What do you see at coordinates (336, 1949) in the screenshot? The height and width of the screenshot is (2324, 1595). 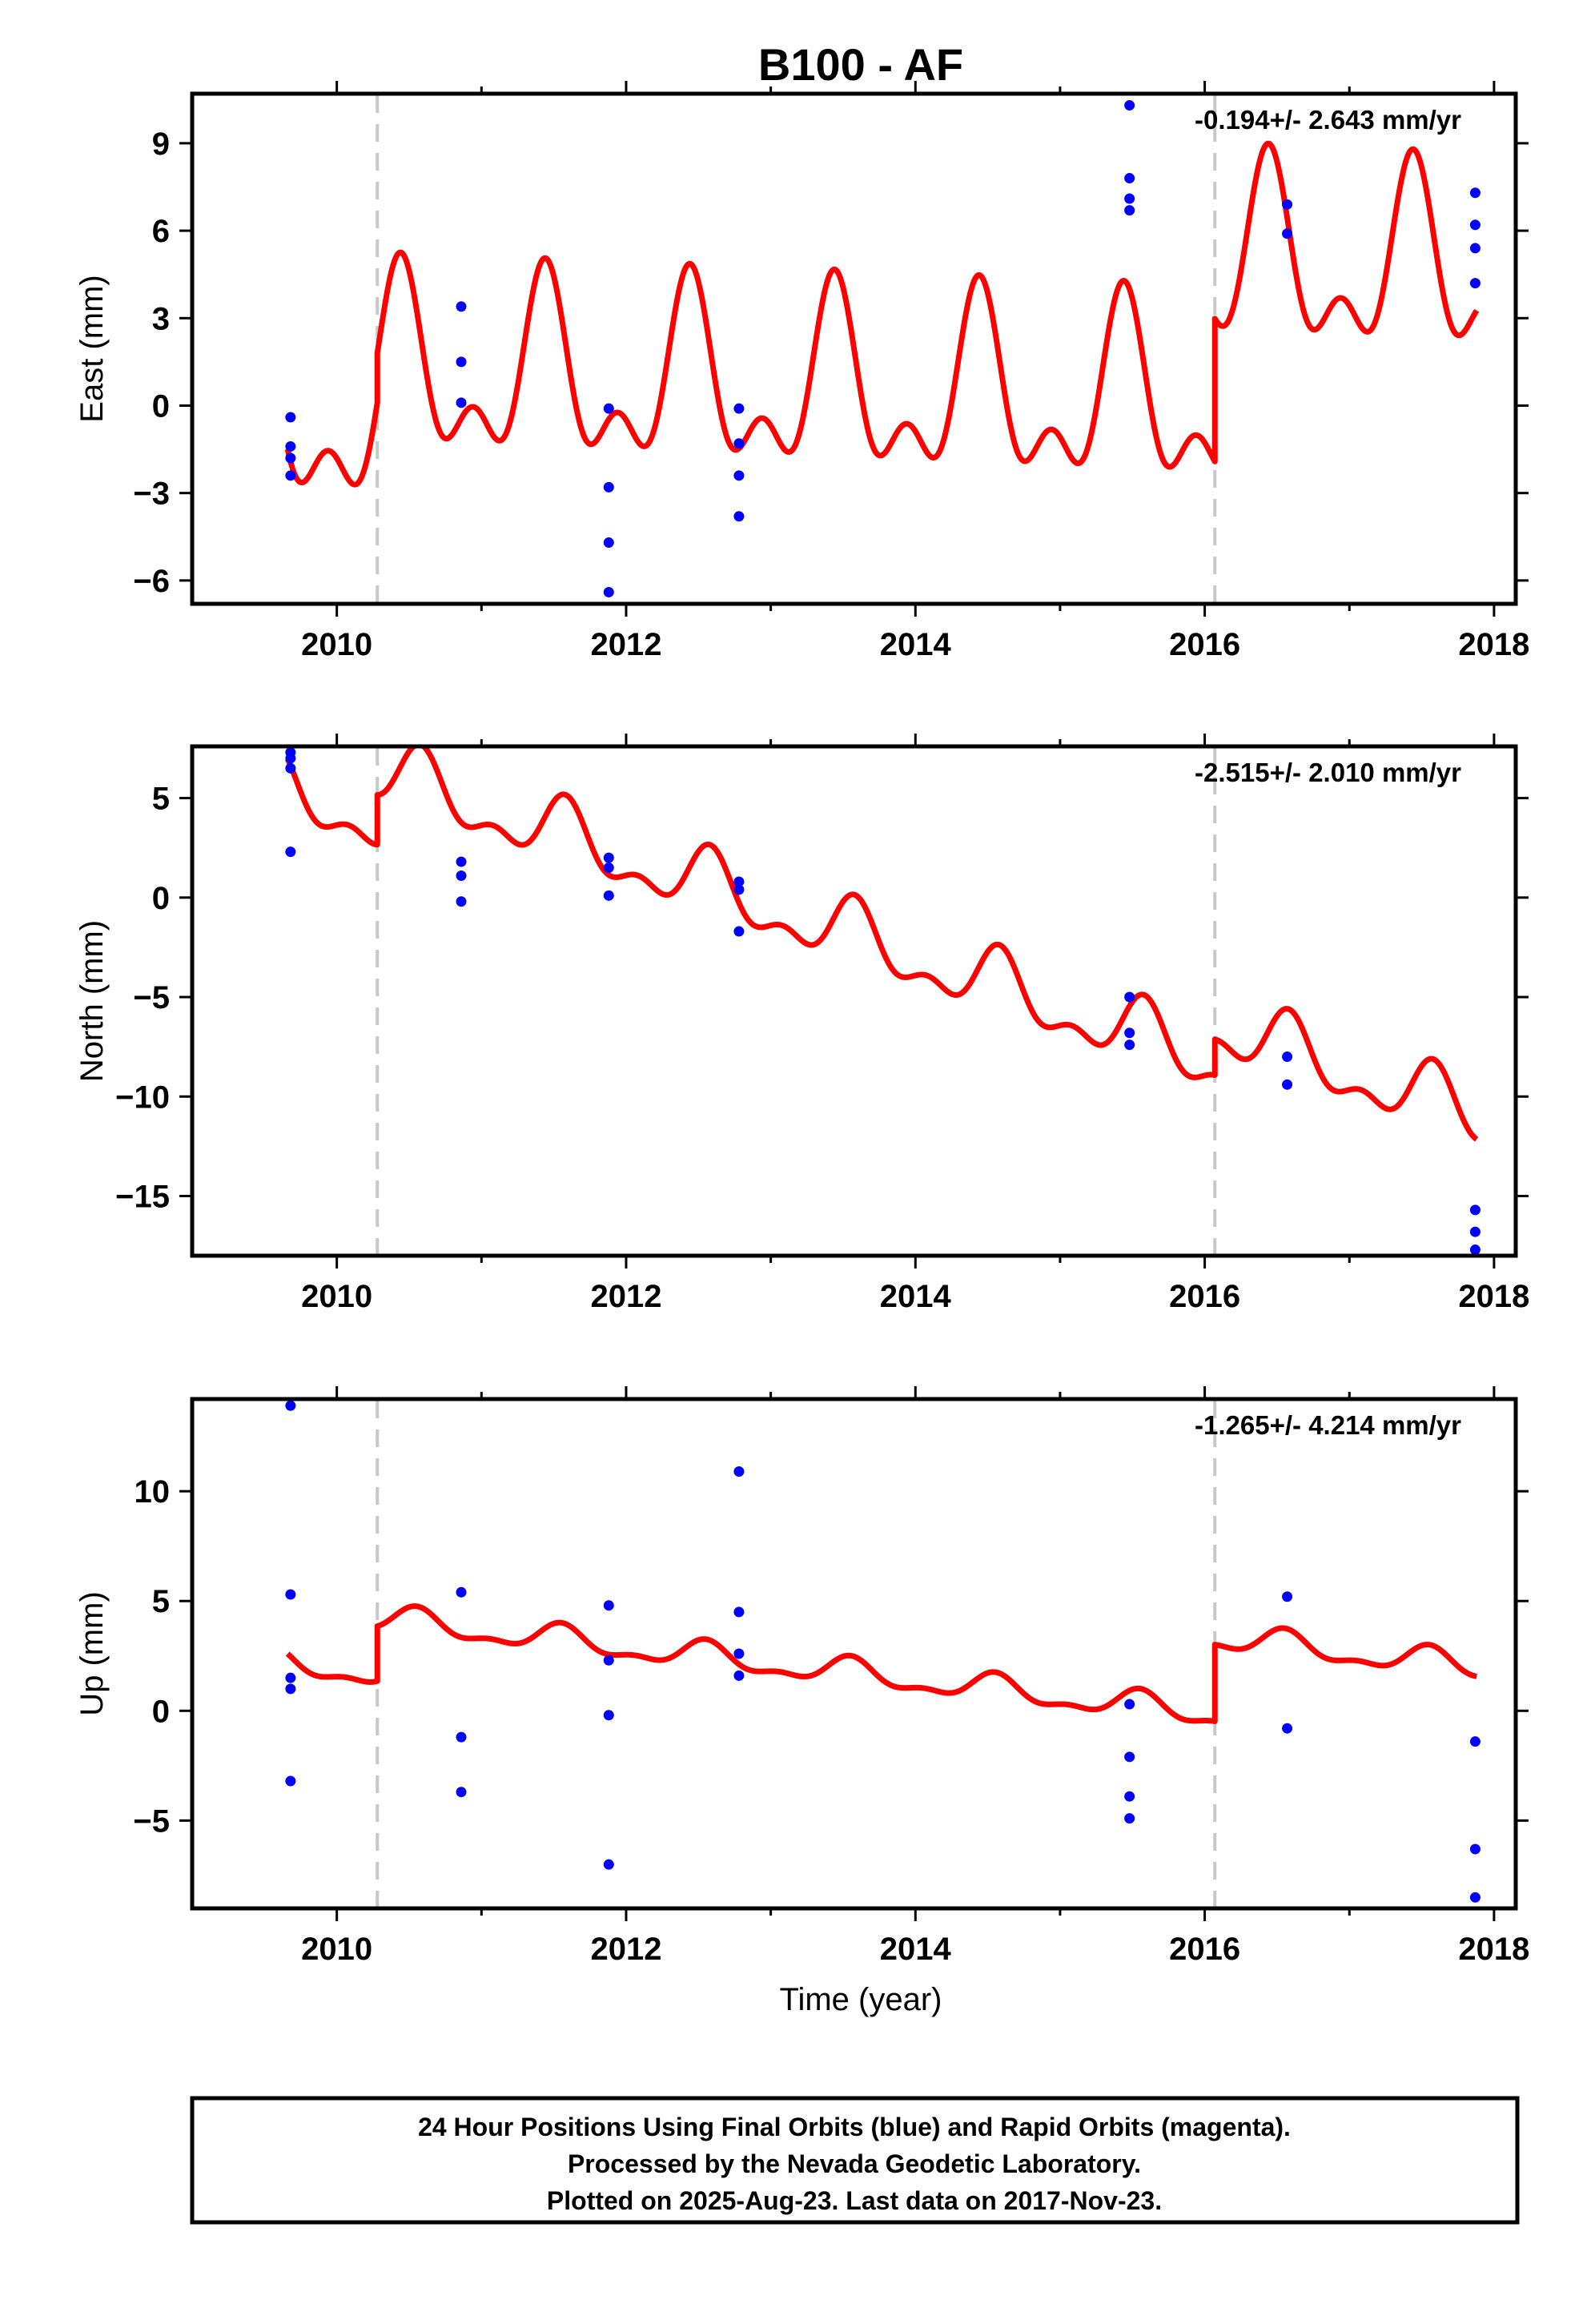 I see `up-x-tick-label: 2010` at bounding box center [336, 1949].